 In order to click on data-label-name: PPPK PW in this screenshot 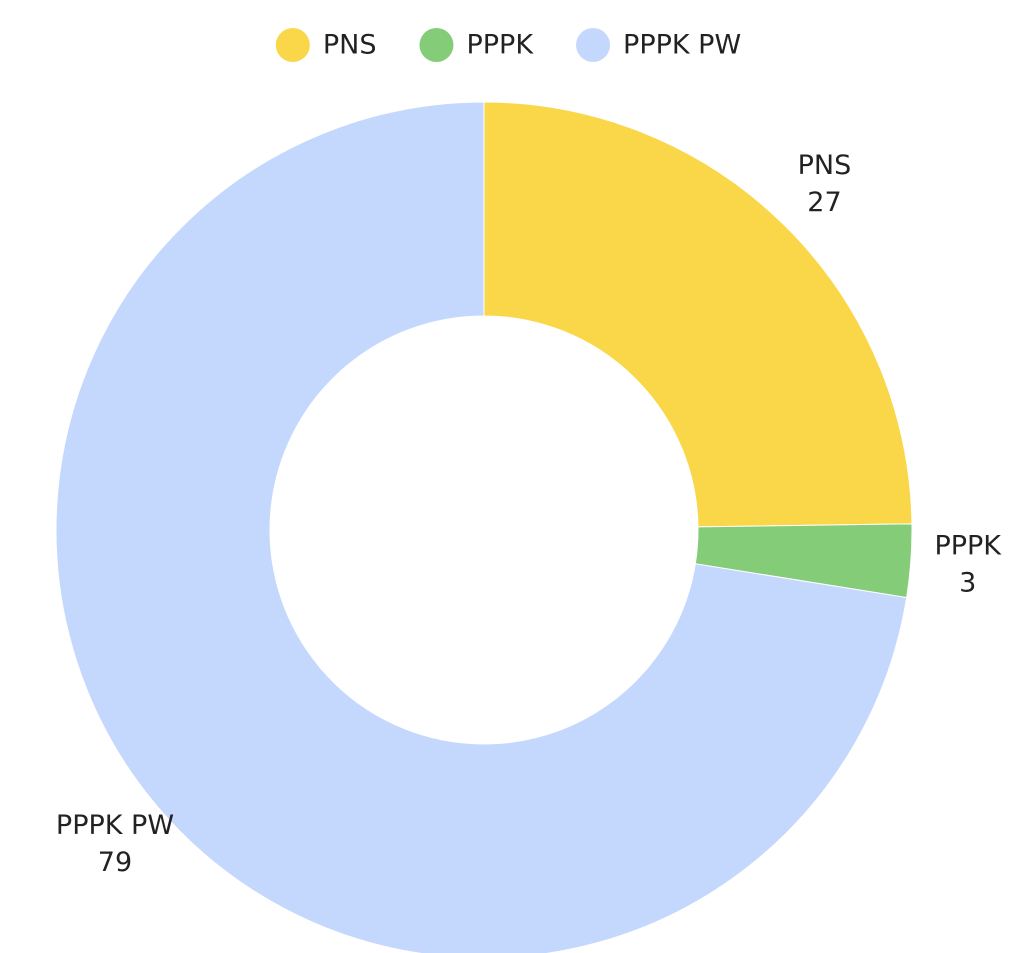, I will do `click(115, 825)`.